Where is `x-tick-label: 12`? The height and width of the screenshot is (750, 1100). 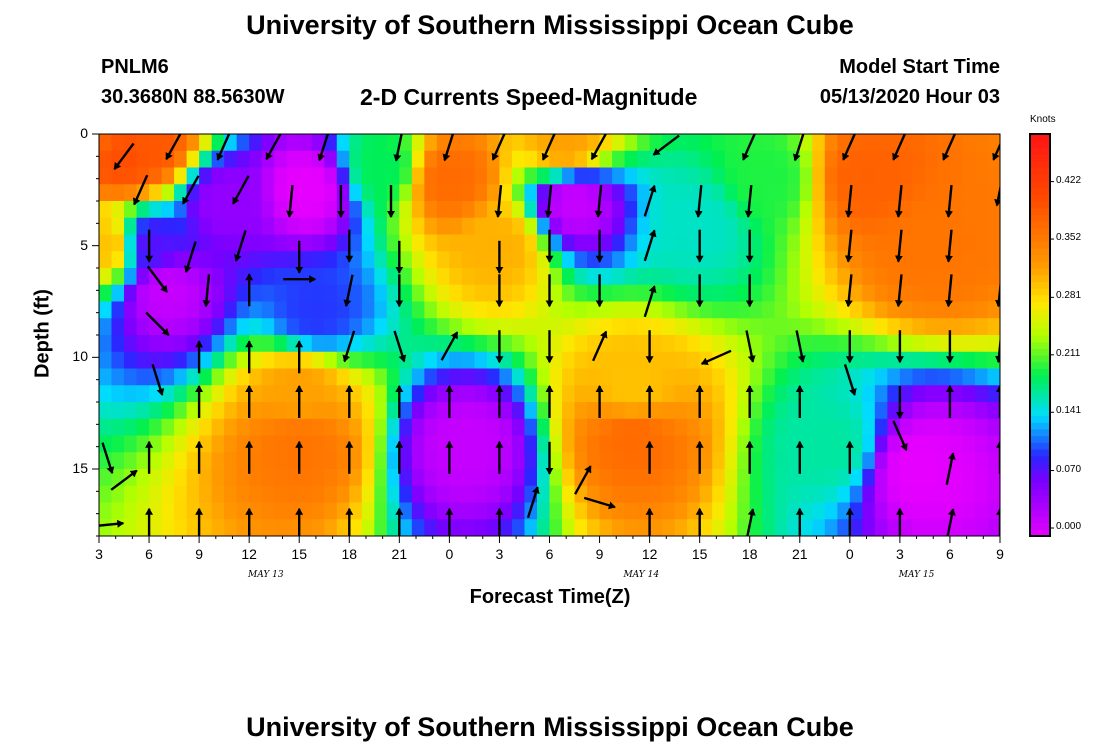 x-tick-label: 12 is located at coordinates (649, 554).